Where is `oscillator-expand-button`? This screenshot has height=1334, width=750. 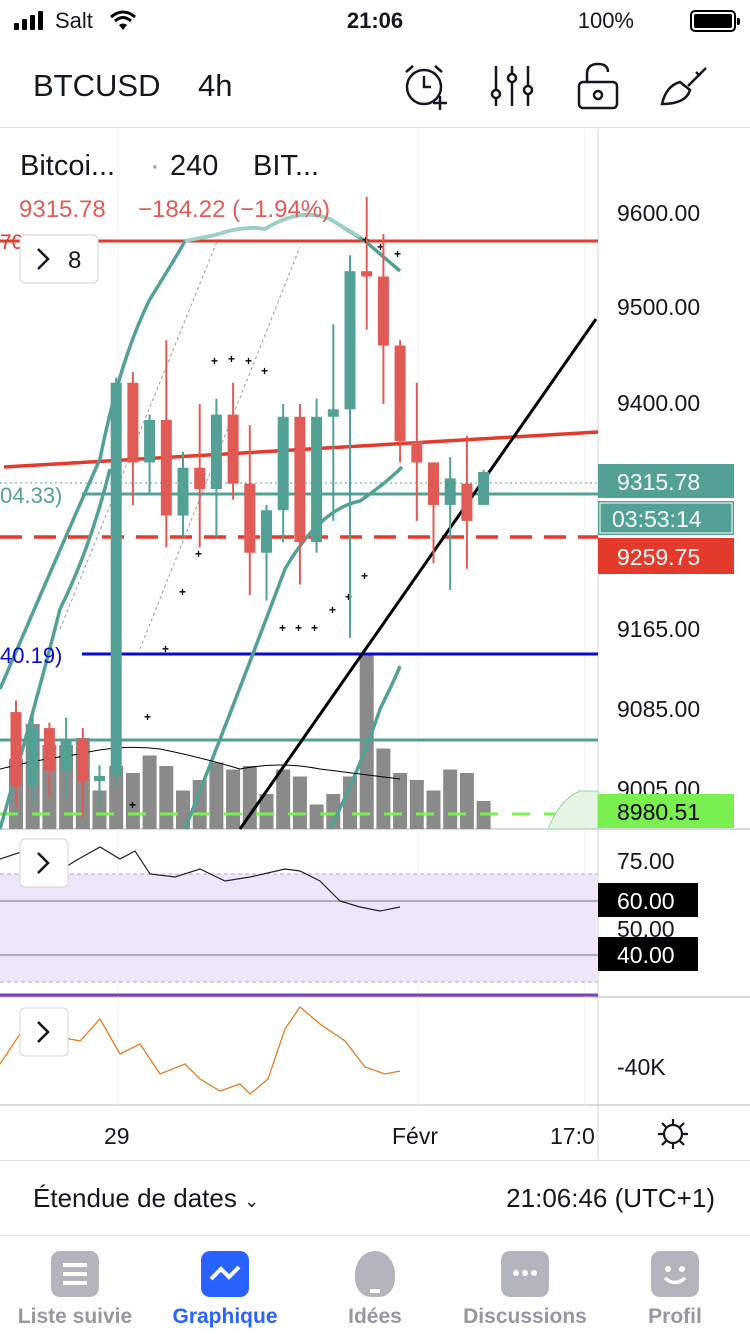
oscillator-expand-button is located at coordinates (44, 1032).